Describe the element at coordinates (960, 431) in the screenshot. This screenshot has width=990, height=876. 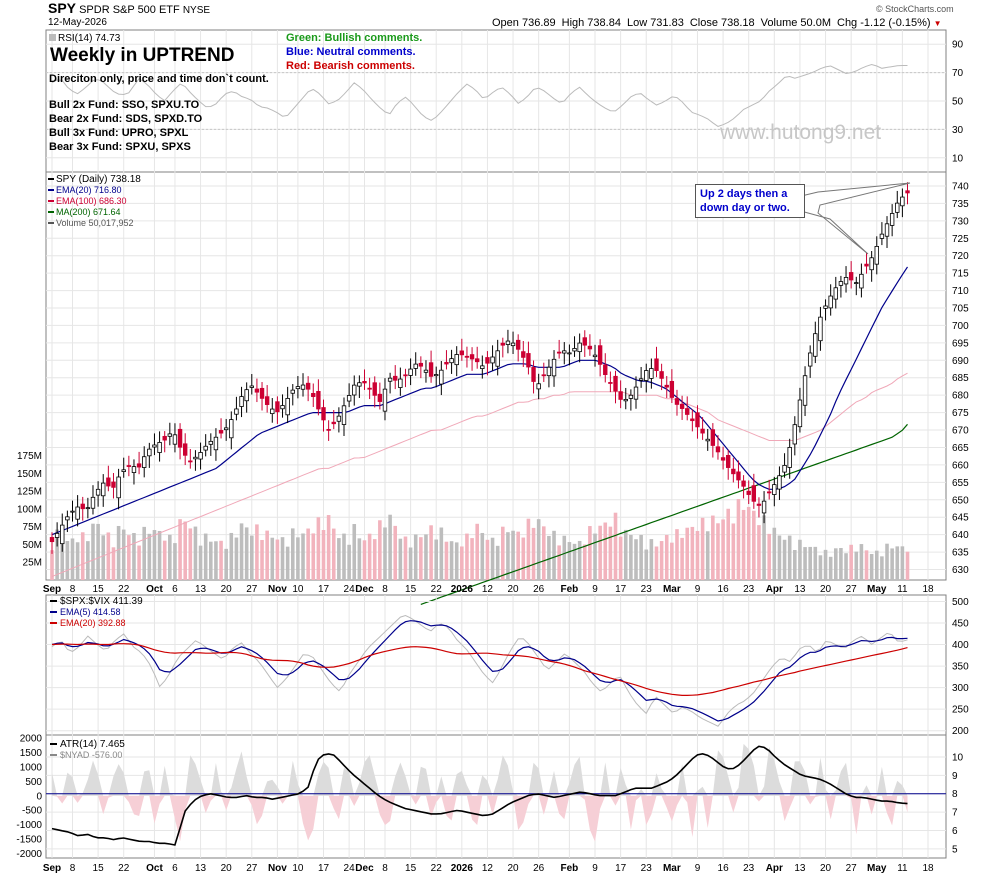
I see `y-tick-label: 670` at that location.